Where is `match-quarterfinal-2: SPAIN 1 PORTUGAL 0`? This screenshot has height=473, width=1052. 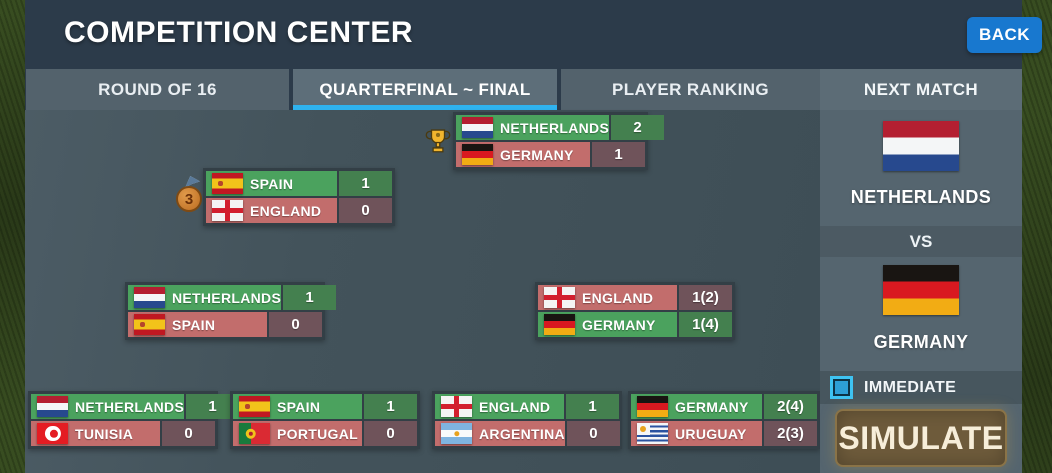 match-quarterfinal-2: SPAIN 1 PORTUGAL 0 is located at coordinates (325, 420).